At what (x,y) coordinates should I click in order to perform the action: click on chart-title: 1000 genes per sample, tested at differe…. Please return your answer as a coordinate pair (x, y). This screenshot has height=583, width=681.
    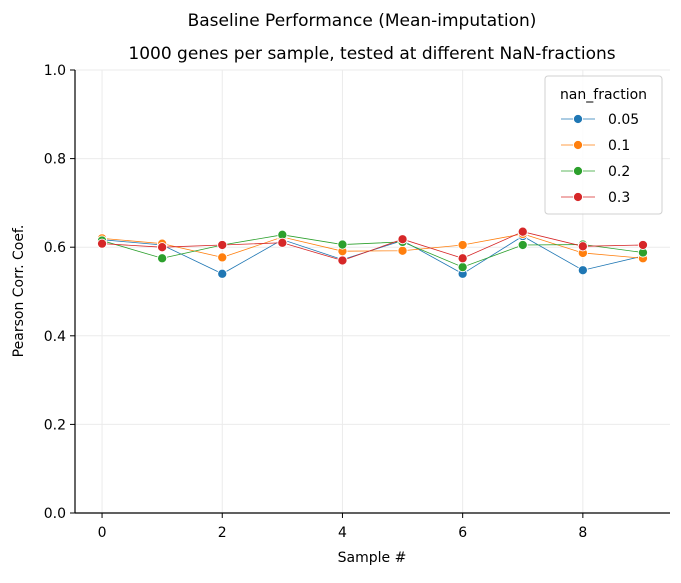
    Looking at the image, I should click on (371, 54).